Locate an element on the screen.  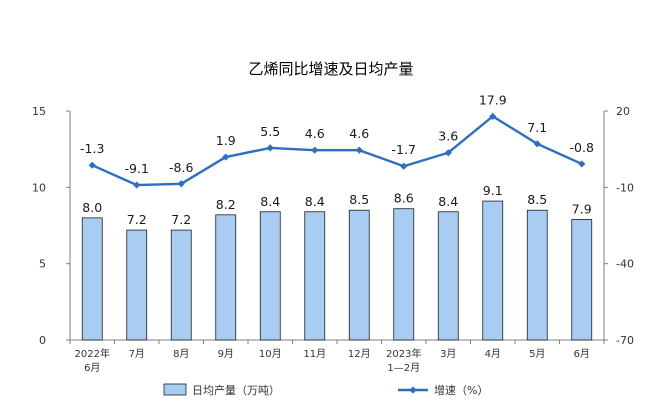
line-data-label: -0.8 is located at coordinates (582, 147).